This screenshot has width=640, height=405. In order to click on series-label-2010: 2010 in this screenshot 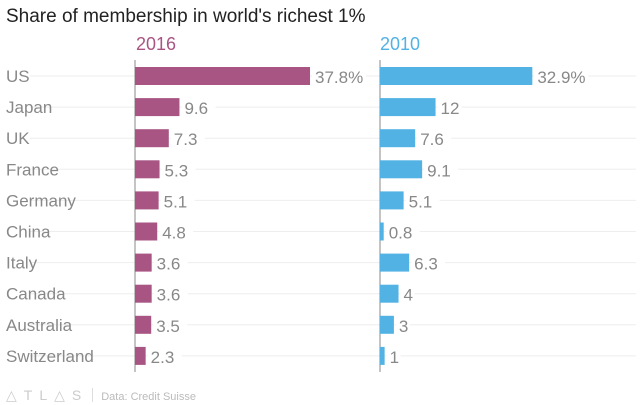, I will do `click(400, 44)`.